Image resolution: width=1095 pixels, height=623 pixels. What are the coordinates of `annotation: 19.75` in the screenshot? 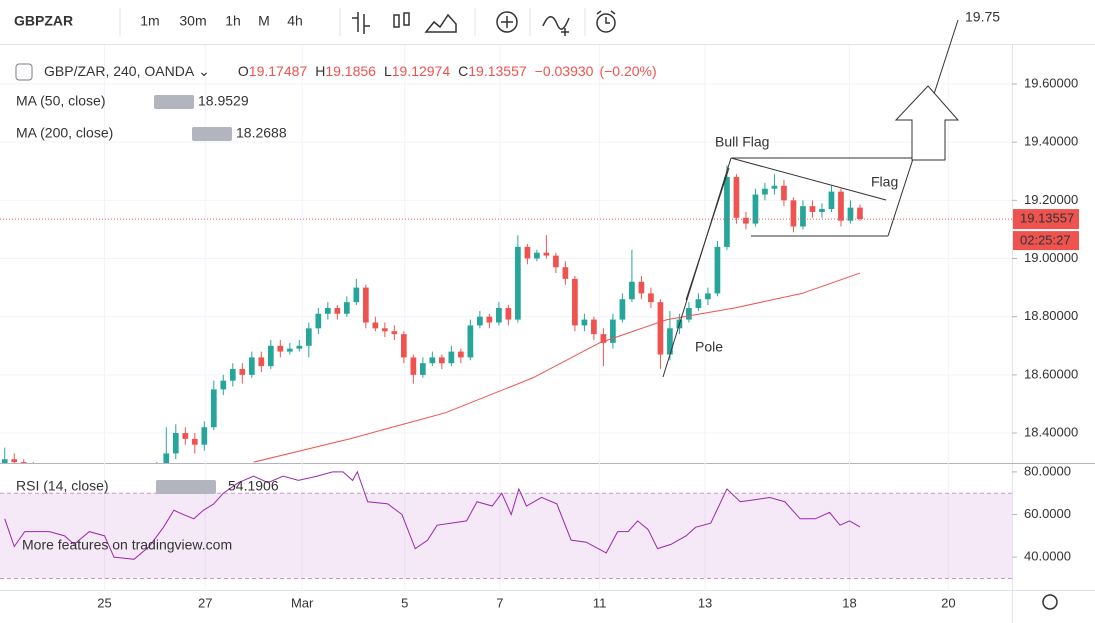 It's located at (982, 17).